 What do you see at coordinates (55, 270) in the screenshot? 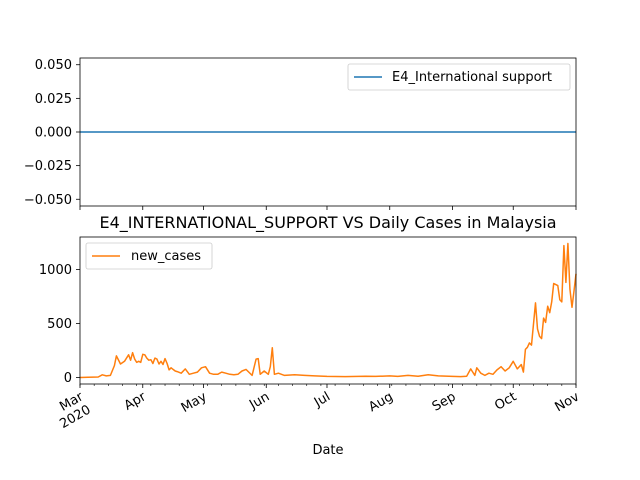
I see `bottom-y-tick-label: 1000` at bounding box center [55, 270].